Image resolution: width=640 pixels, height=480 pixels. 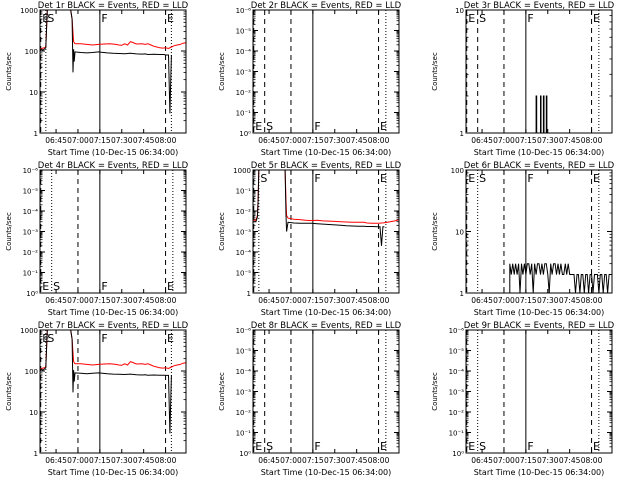 I want to click on y-tick-label: 100, so click(x=457, y=171).